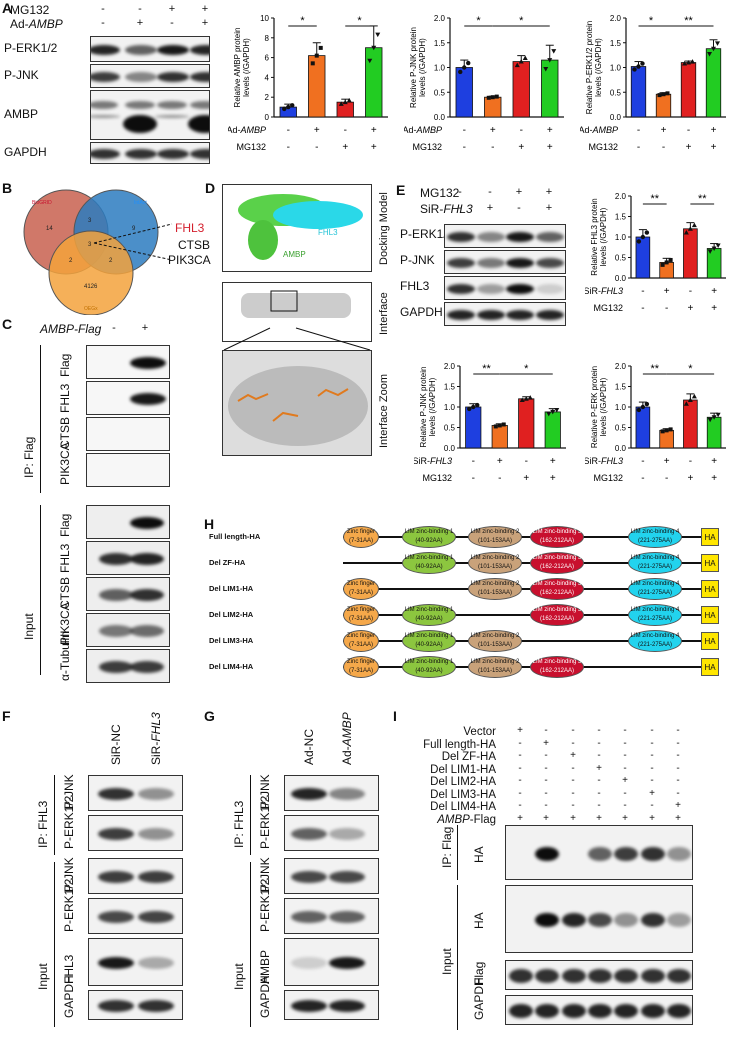 This screenshot has width=736, height=1041. What do you see at coordinates (429, 615) in the screenshot?
I see `domain-shape: LIM zinc-binding 1 (40-92AA)` at bounding box center [429, 615].